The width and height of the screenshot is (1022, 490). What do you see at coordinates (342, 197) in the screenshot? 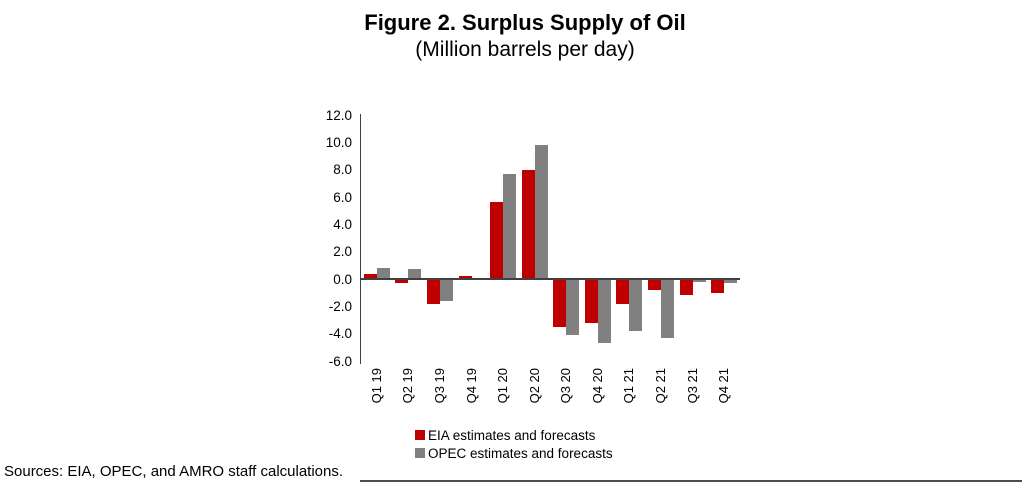
I see `y-tick-label: 6.0` at bounding box center [342, 197].